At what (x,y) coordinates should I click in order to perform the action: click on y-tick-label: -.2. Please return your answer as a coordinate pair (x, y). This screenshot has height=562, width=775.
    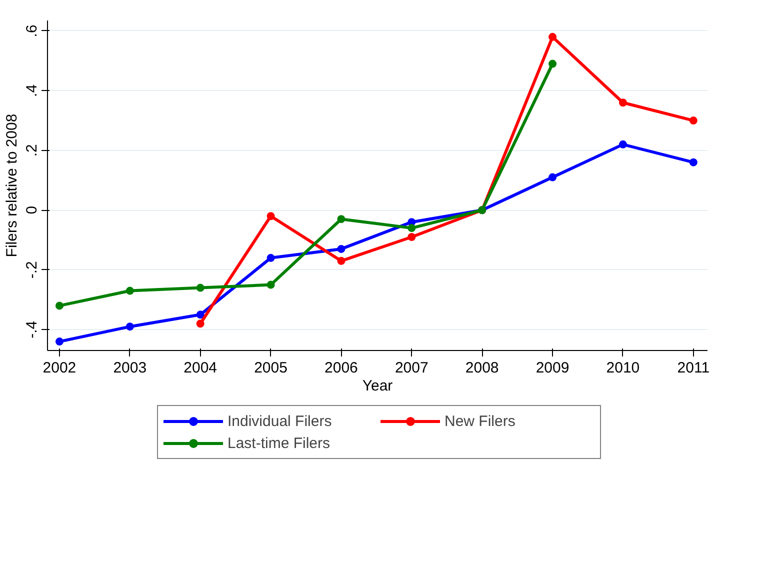
    Looking at the image, I should click on (32, 270).